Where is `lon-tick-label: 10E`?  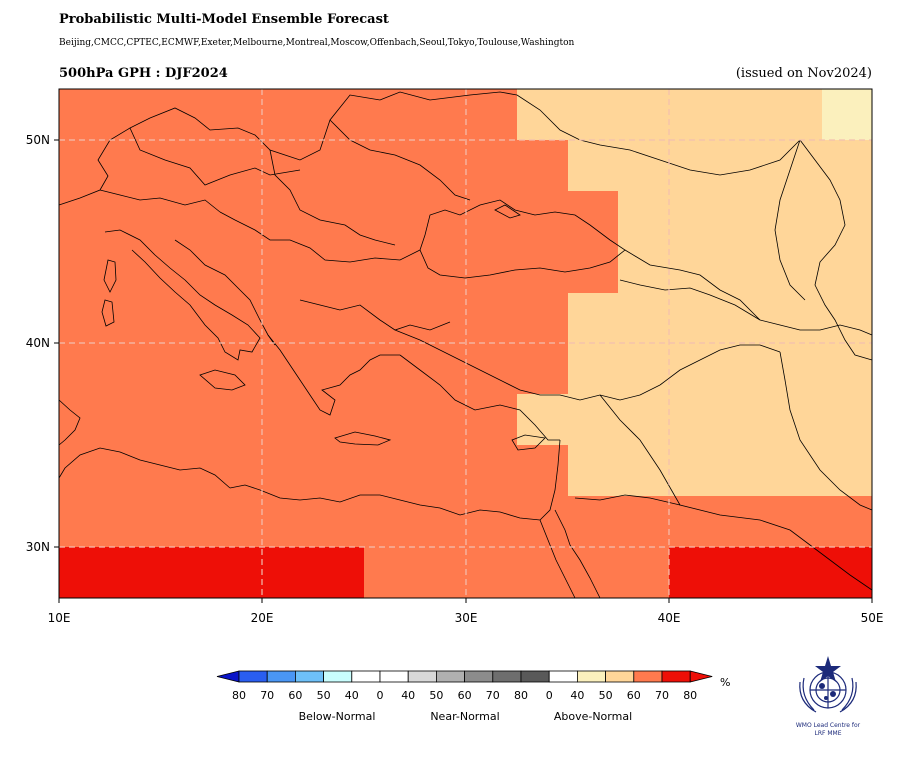
lon-tick-label: 10E is located at coordinates (59, 618).